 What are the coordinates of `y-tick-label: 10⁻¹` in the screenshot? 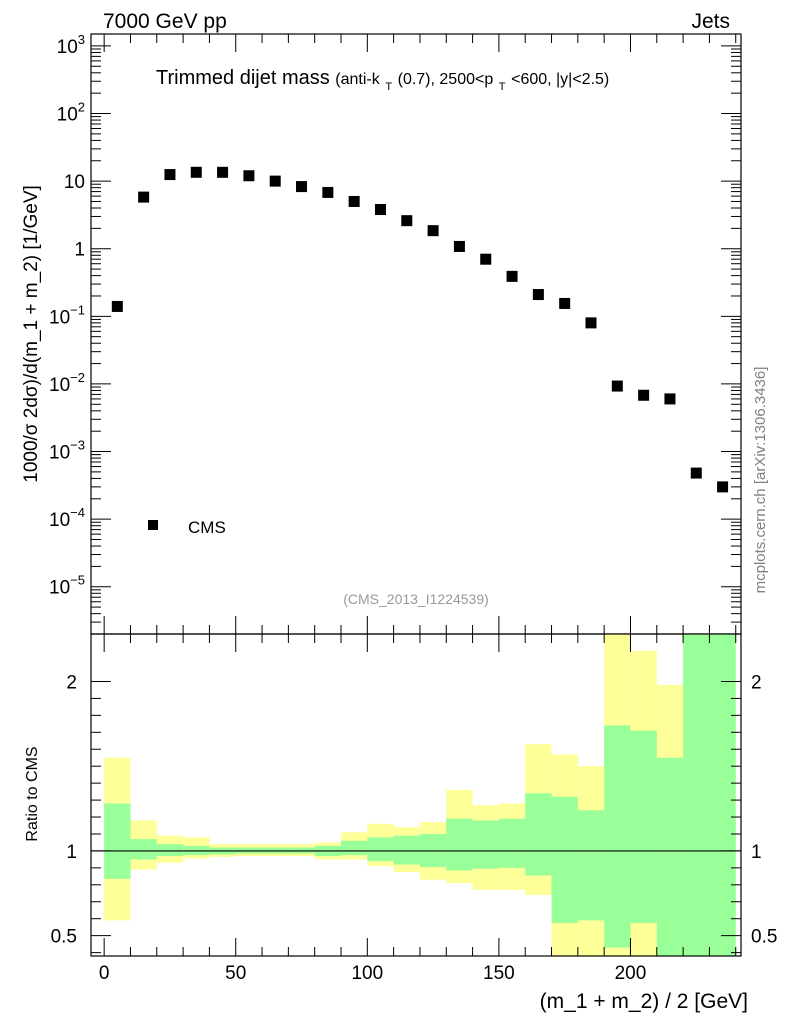 It's located at (67, 315).